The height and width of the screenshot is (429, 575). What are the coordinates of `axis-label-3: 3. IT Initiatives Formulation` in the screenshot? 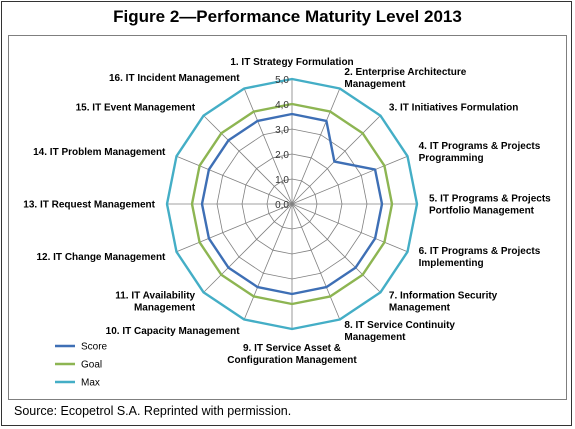 It's located at (453, 108).